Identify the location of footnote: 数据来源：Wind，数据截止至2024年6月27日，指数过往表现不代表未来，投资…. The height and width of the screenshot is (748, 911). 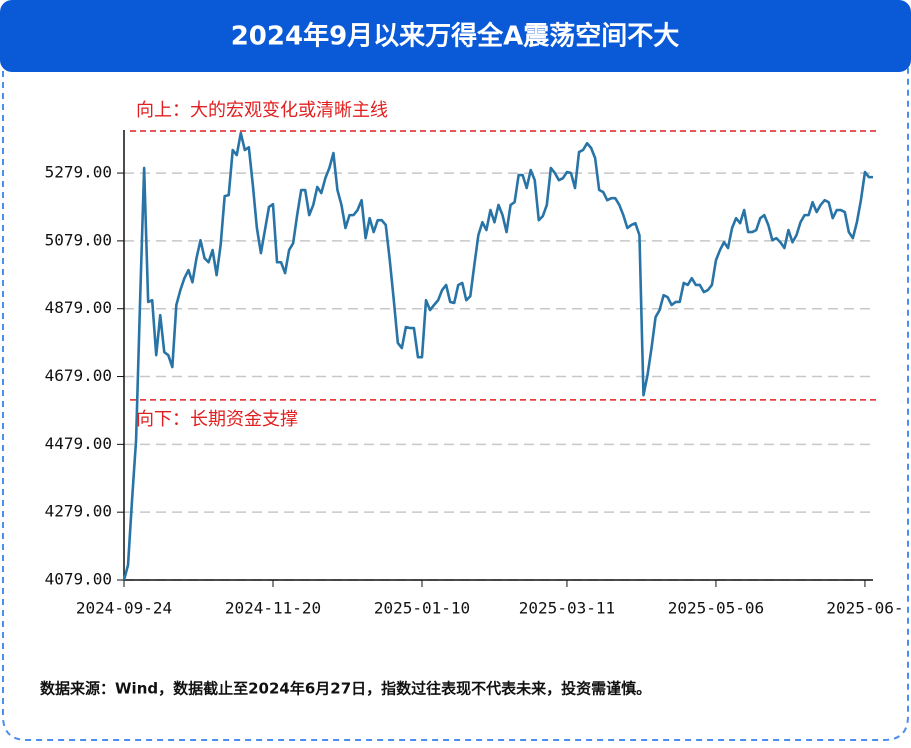
(345, 689).